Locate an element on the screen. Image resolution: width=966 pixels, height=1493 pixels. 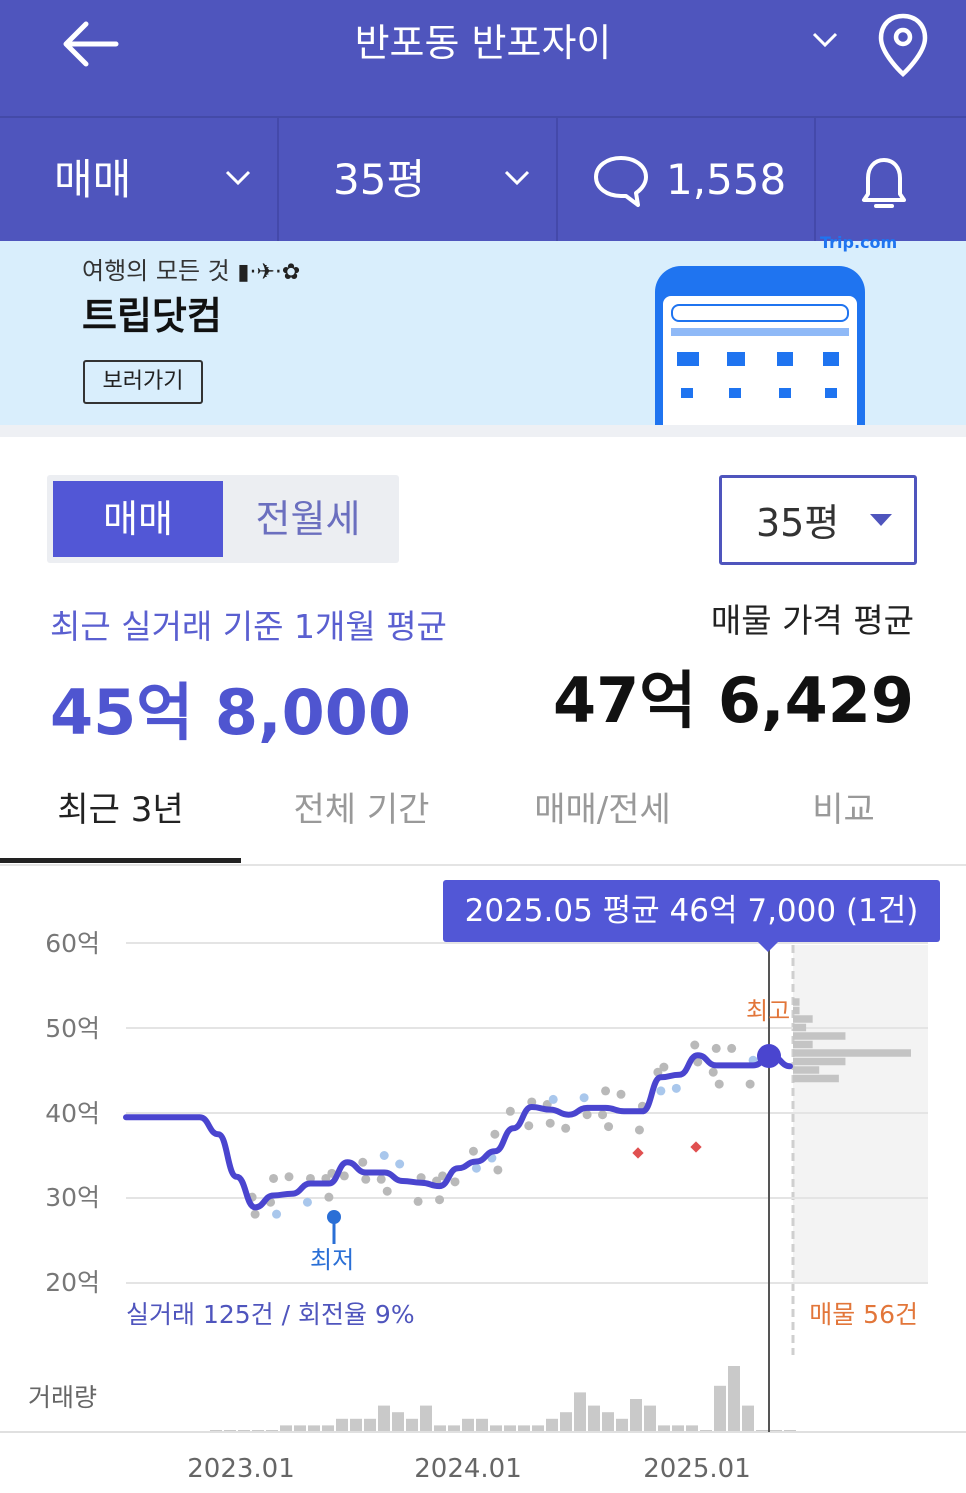
tab-all-period: 전체 기간 is located at coordinates (361, 810).